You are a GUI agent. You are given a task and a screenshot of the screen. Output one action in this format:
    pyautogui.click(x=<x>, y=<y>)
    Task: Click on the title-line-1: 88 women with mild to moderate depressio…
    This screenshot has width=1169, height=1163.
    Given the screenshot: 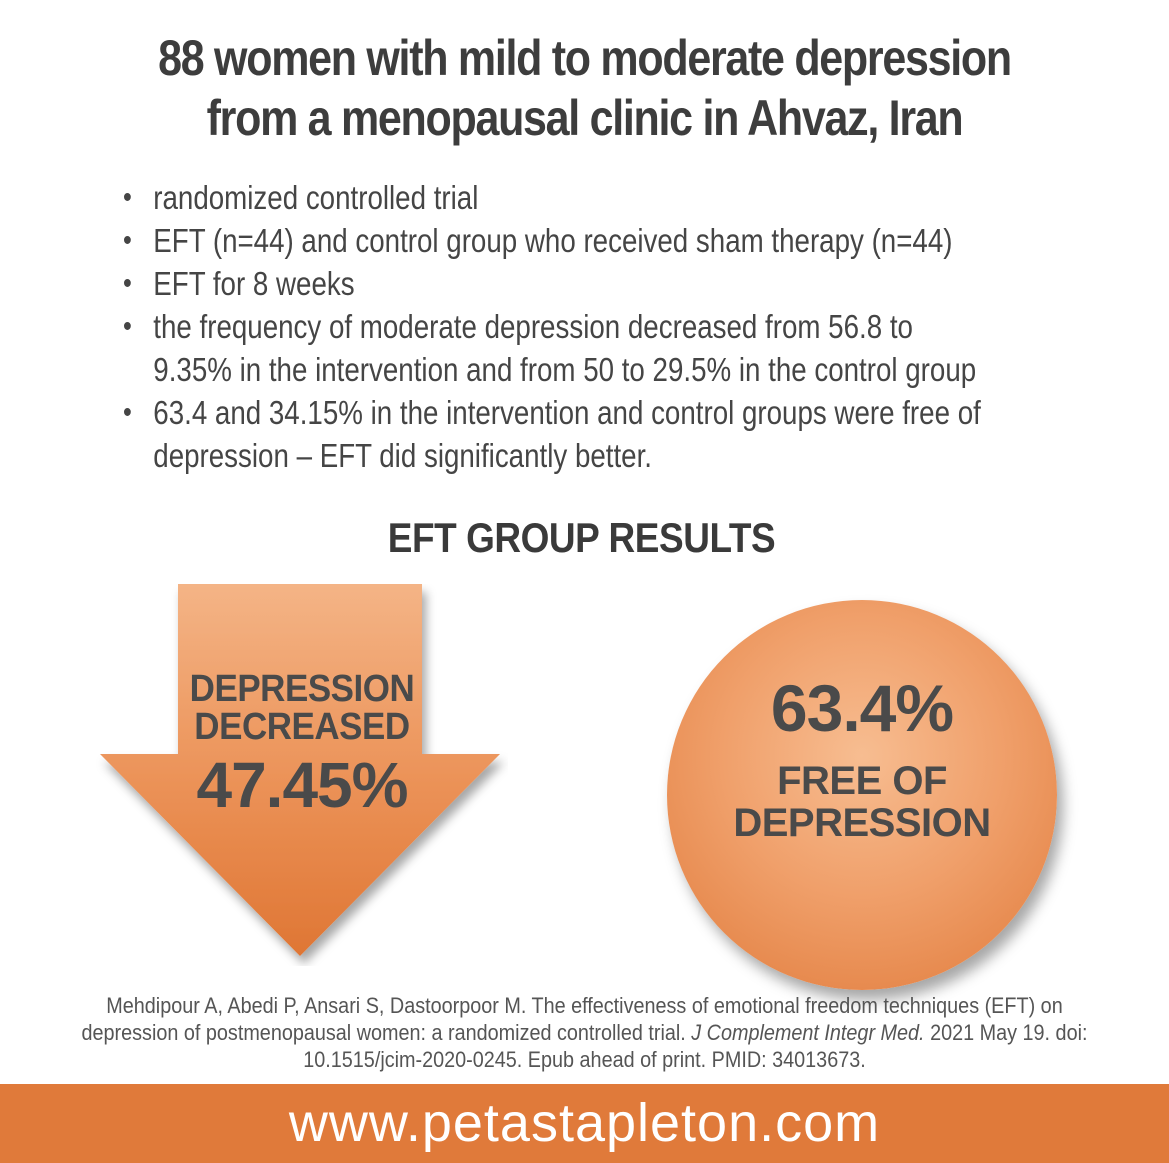 What is the action you would take?
    pyautogui.click(x=585, y=58)
    